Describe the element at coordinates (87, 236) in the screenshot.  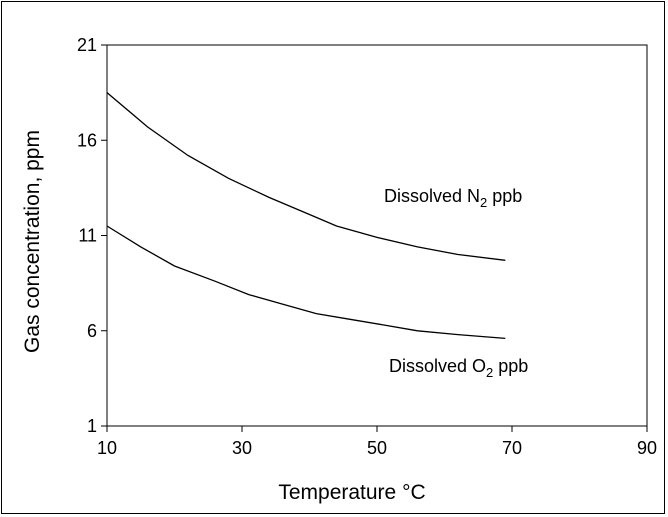
I see `y-tick-label: 11` at that location.